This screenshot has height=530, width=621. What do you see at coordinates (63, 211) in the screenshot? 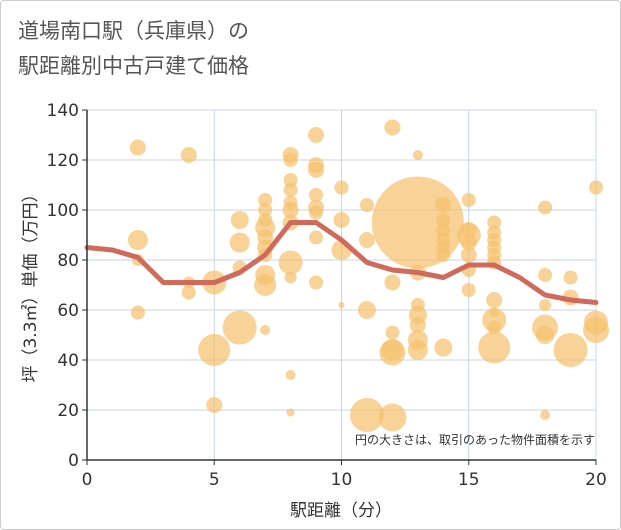
I see `y-tick-label: 100` at bounding box center [63, 211].